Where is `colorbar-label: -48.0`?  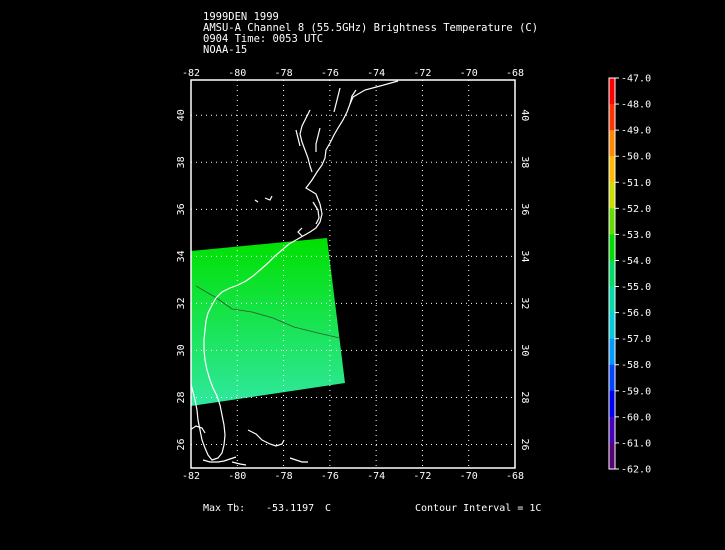 colorbar-label: -48.0 is located at coordinates (636, 105).